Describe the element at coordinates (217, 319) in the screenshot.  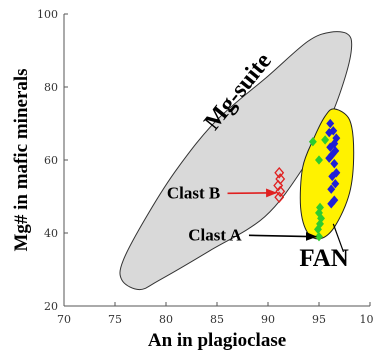
I see `x-tick-label: 85` at that location.